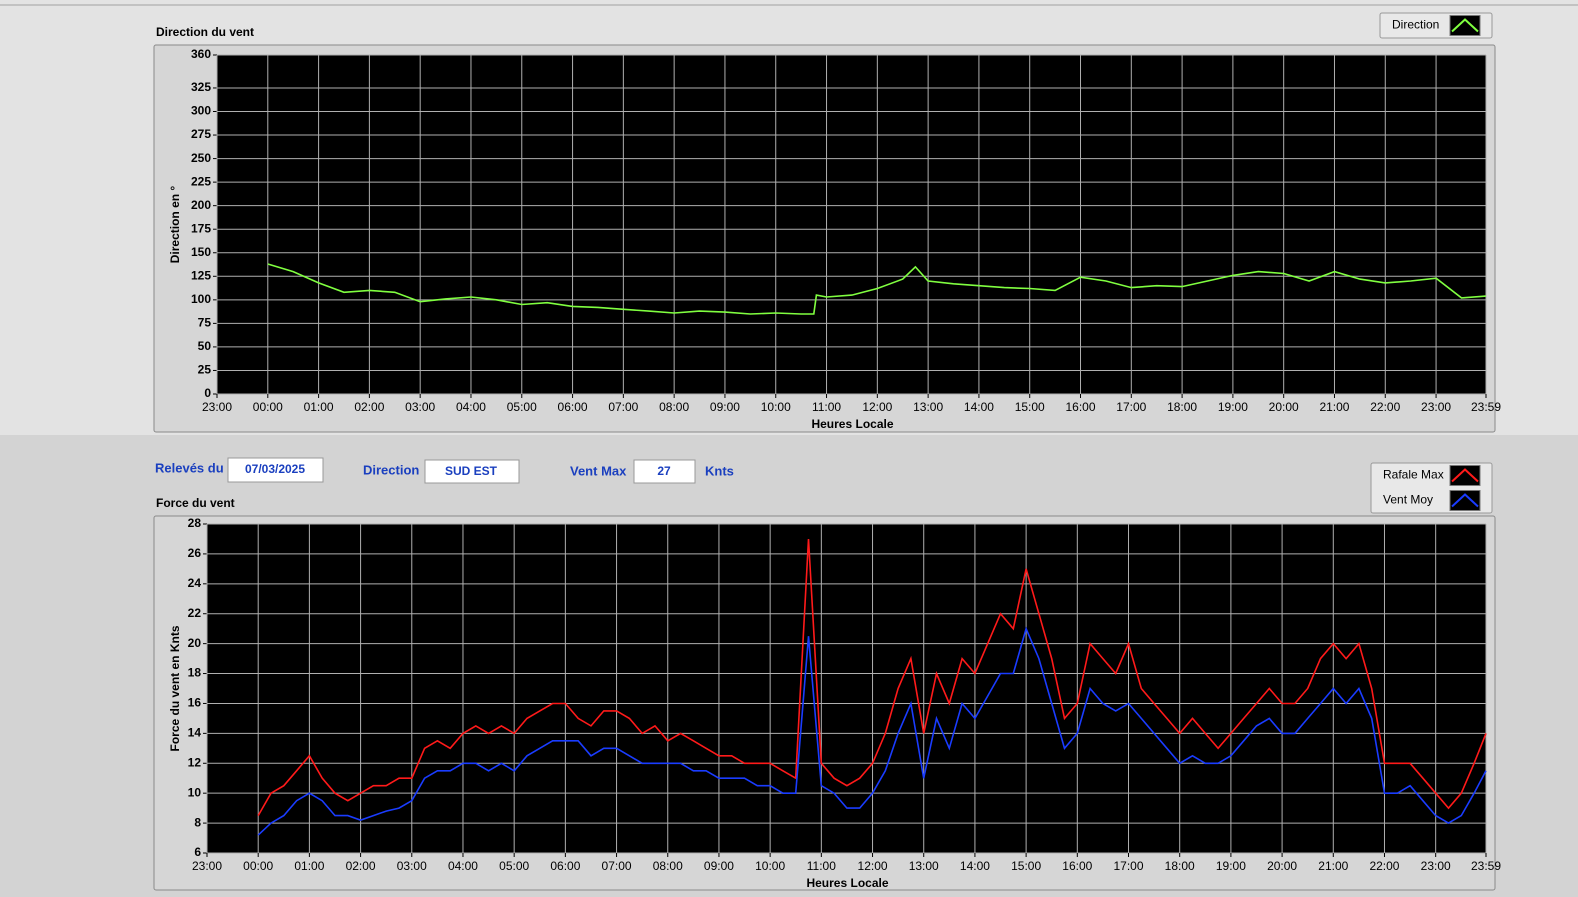  I want to click on y-tick-label: 25, so click(205, 370).